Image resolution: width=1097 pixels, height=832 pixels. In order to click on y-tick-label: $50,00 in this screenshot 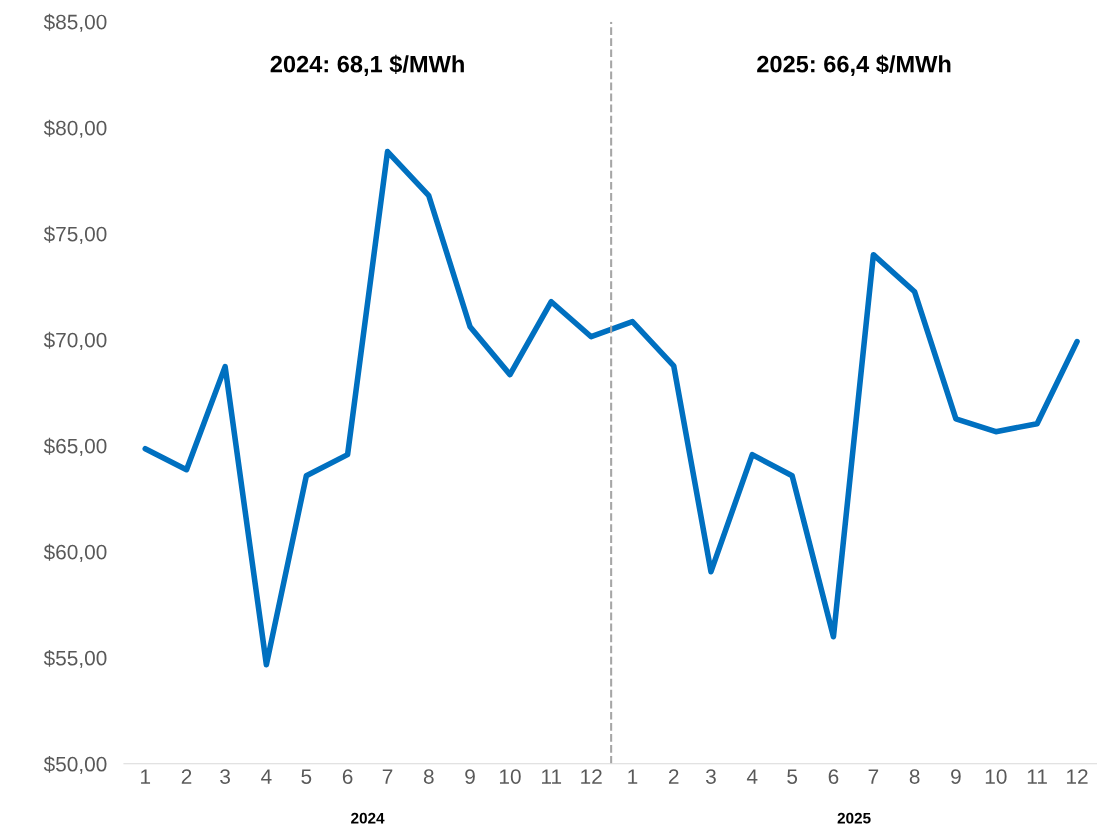, I will do `click(75, 764)`.